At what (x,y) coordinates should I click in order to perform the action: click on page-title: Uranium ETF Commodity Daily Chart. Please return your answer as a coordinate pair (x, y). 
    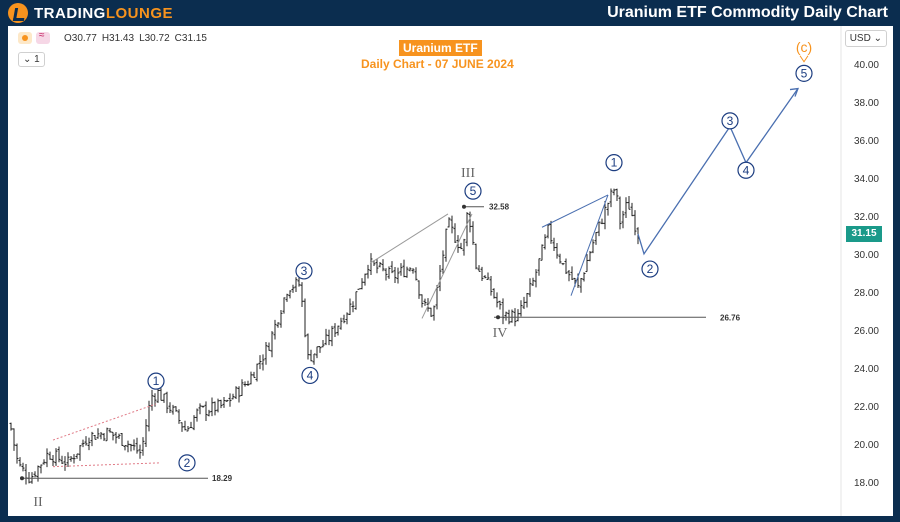
    Looking at the image, I should click on (747, 12).